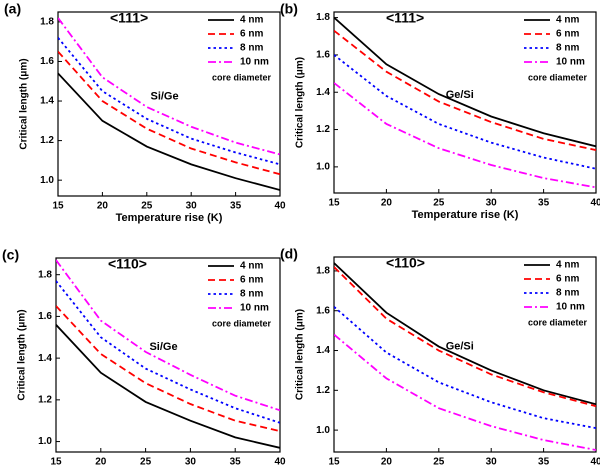 This screenshot has height=469, width=600. I want to click on panel-label: (a), so click(12, 9).